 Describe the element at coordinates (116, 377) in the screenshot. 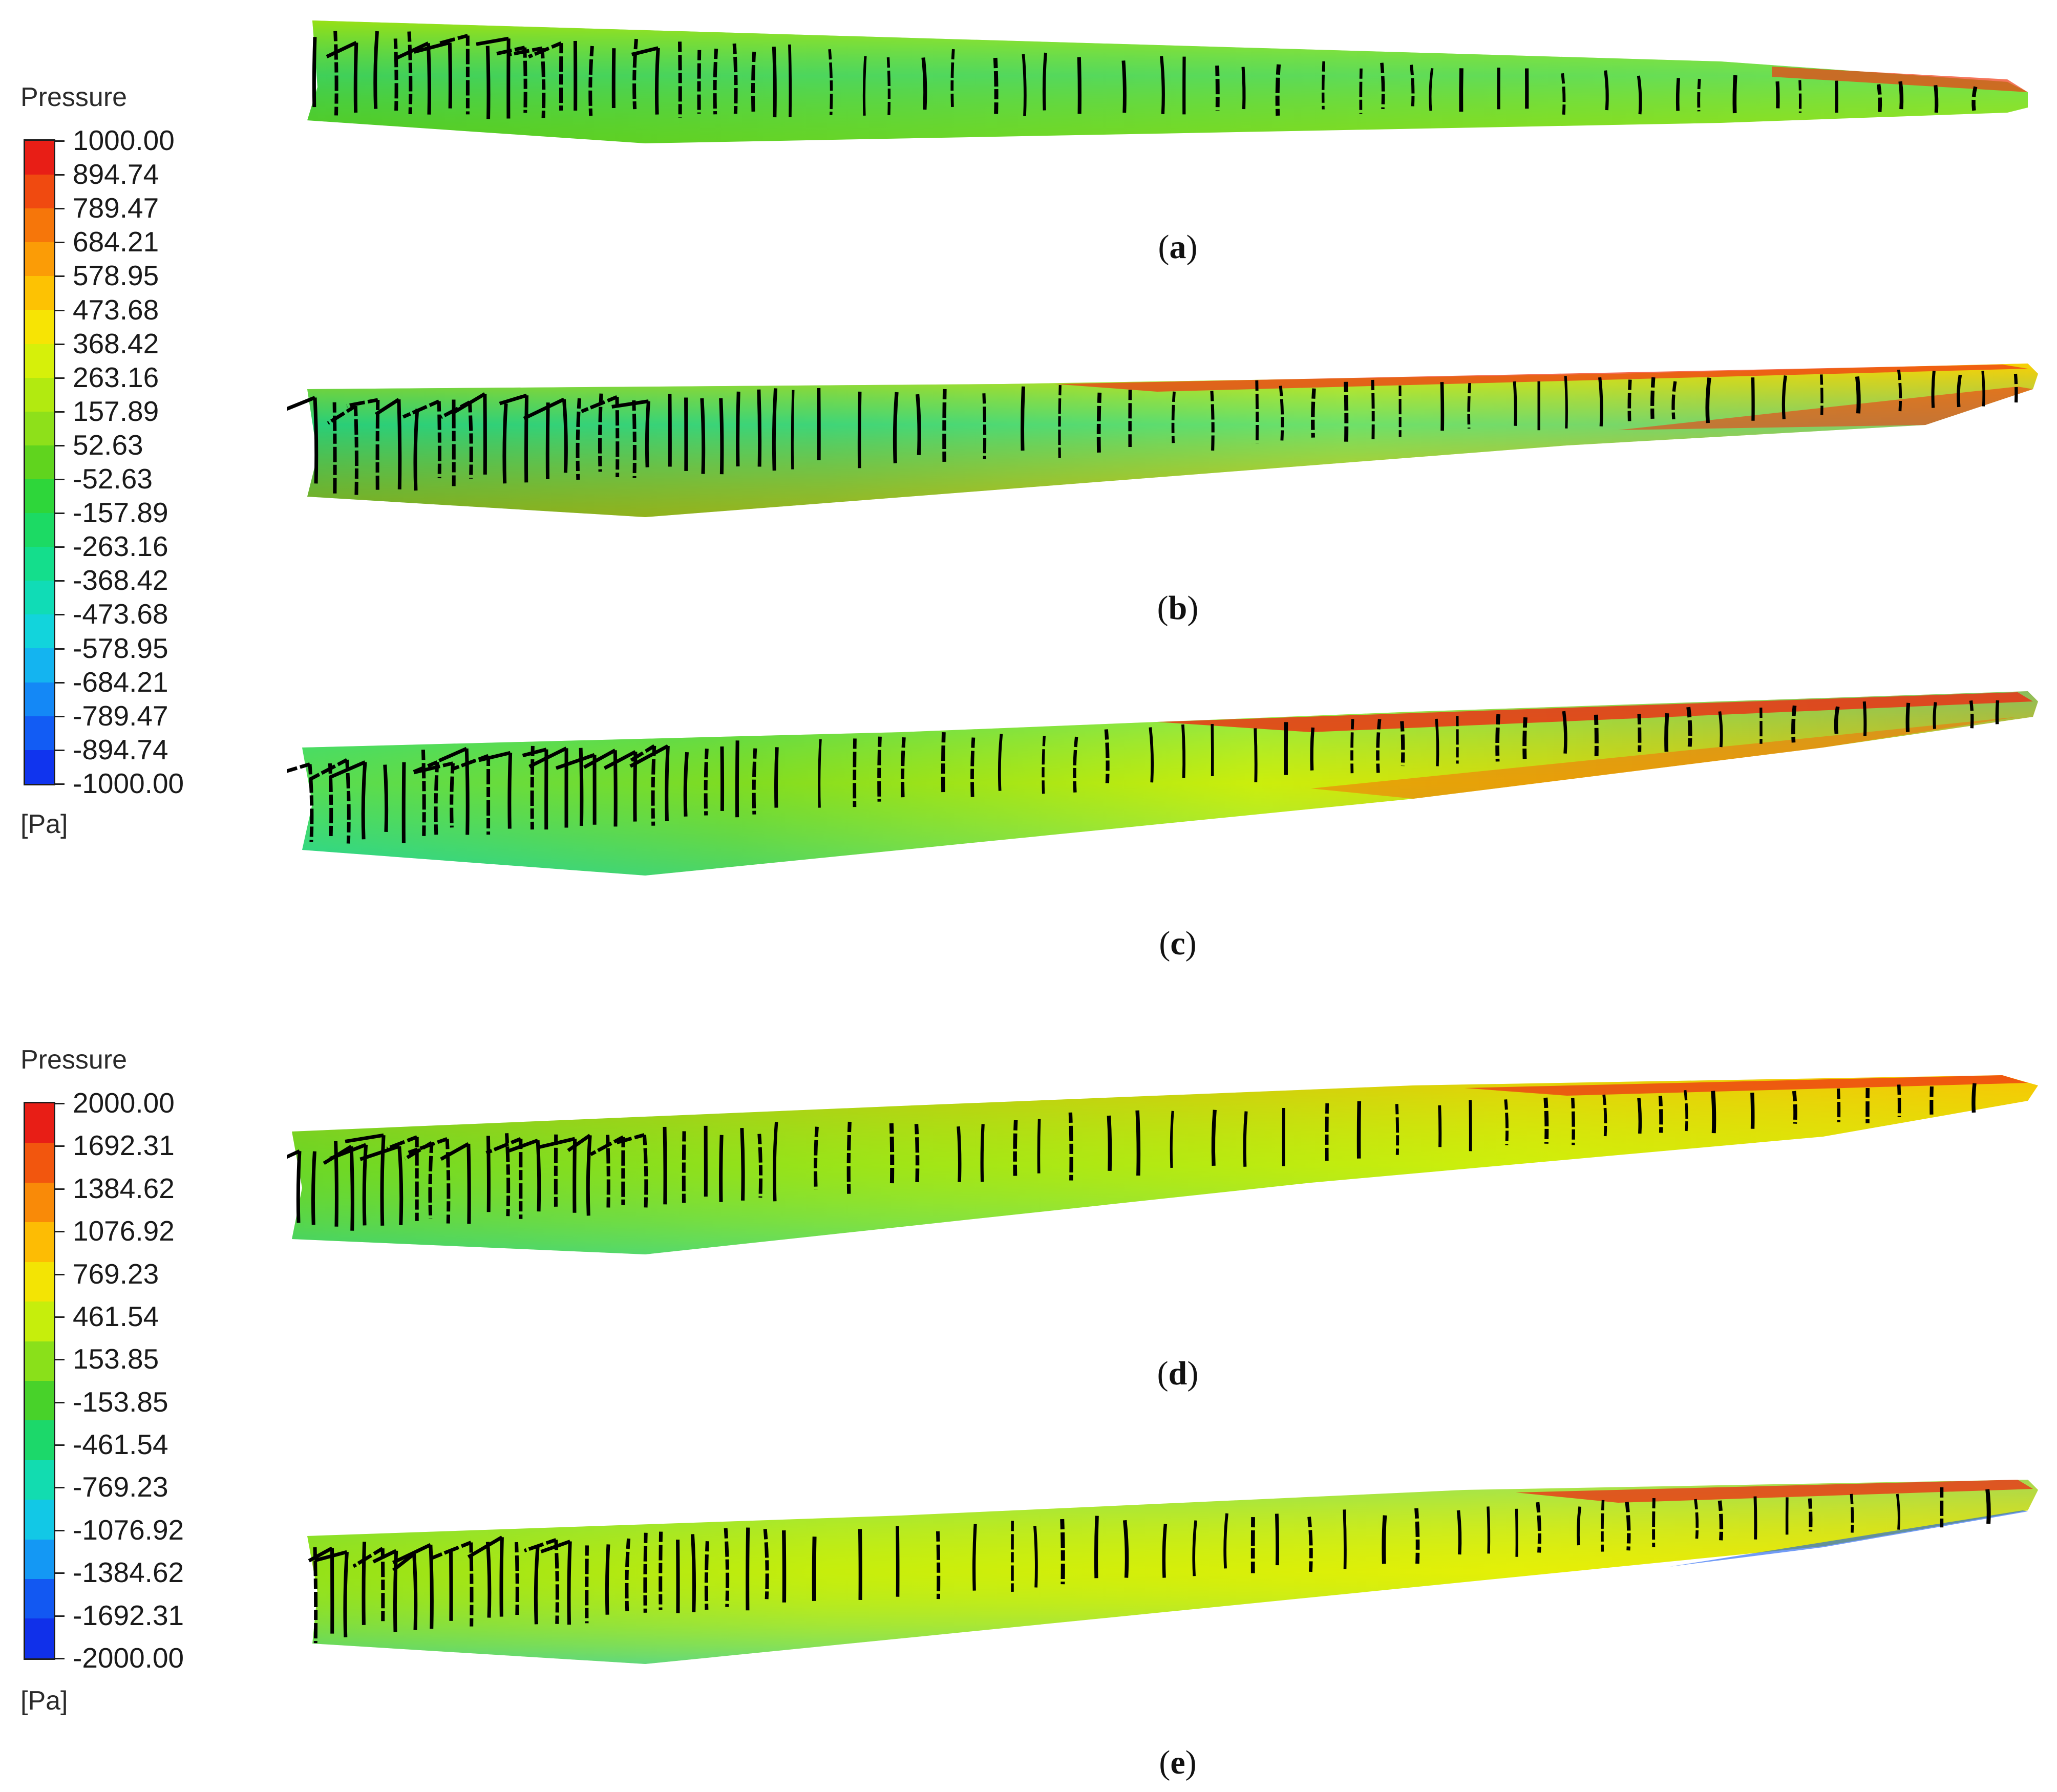

I see `legend-tick-label: 263.16` at that location.